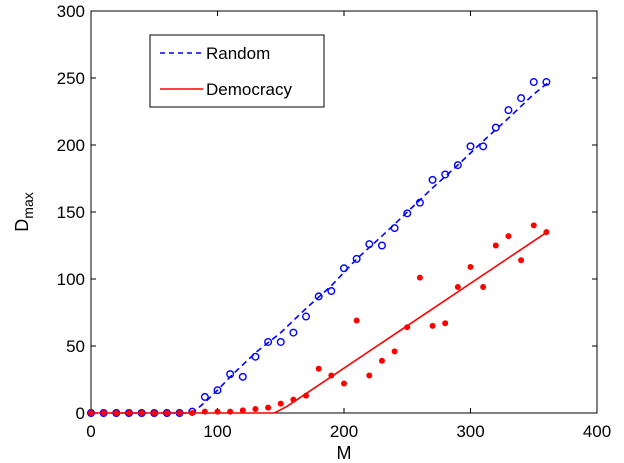 Image resolution: width=624 pixels, height=463 pixels. Describe the element at coordinates (217, 431) in the screenshot. I see `x-tick-label: 100` at that location.